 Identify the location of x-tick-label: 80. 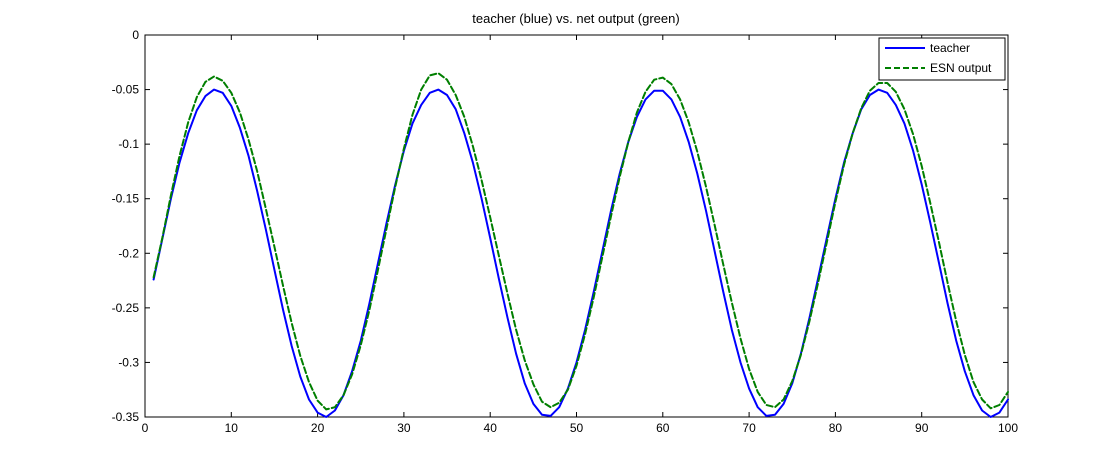
(836, 428).